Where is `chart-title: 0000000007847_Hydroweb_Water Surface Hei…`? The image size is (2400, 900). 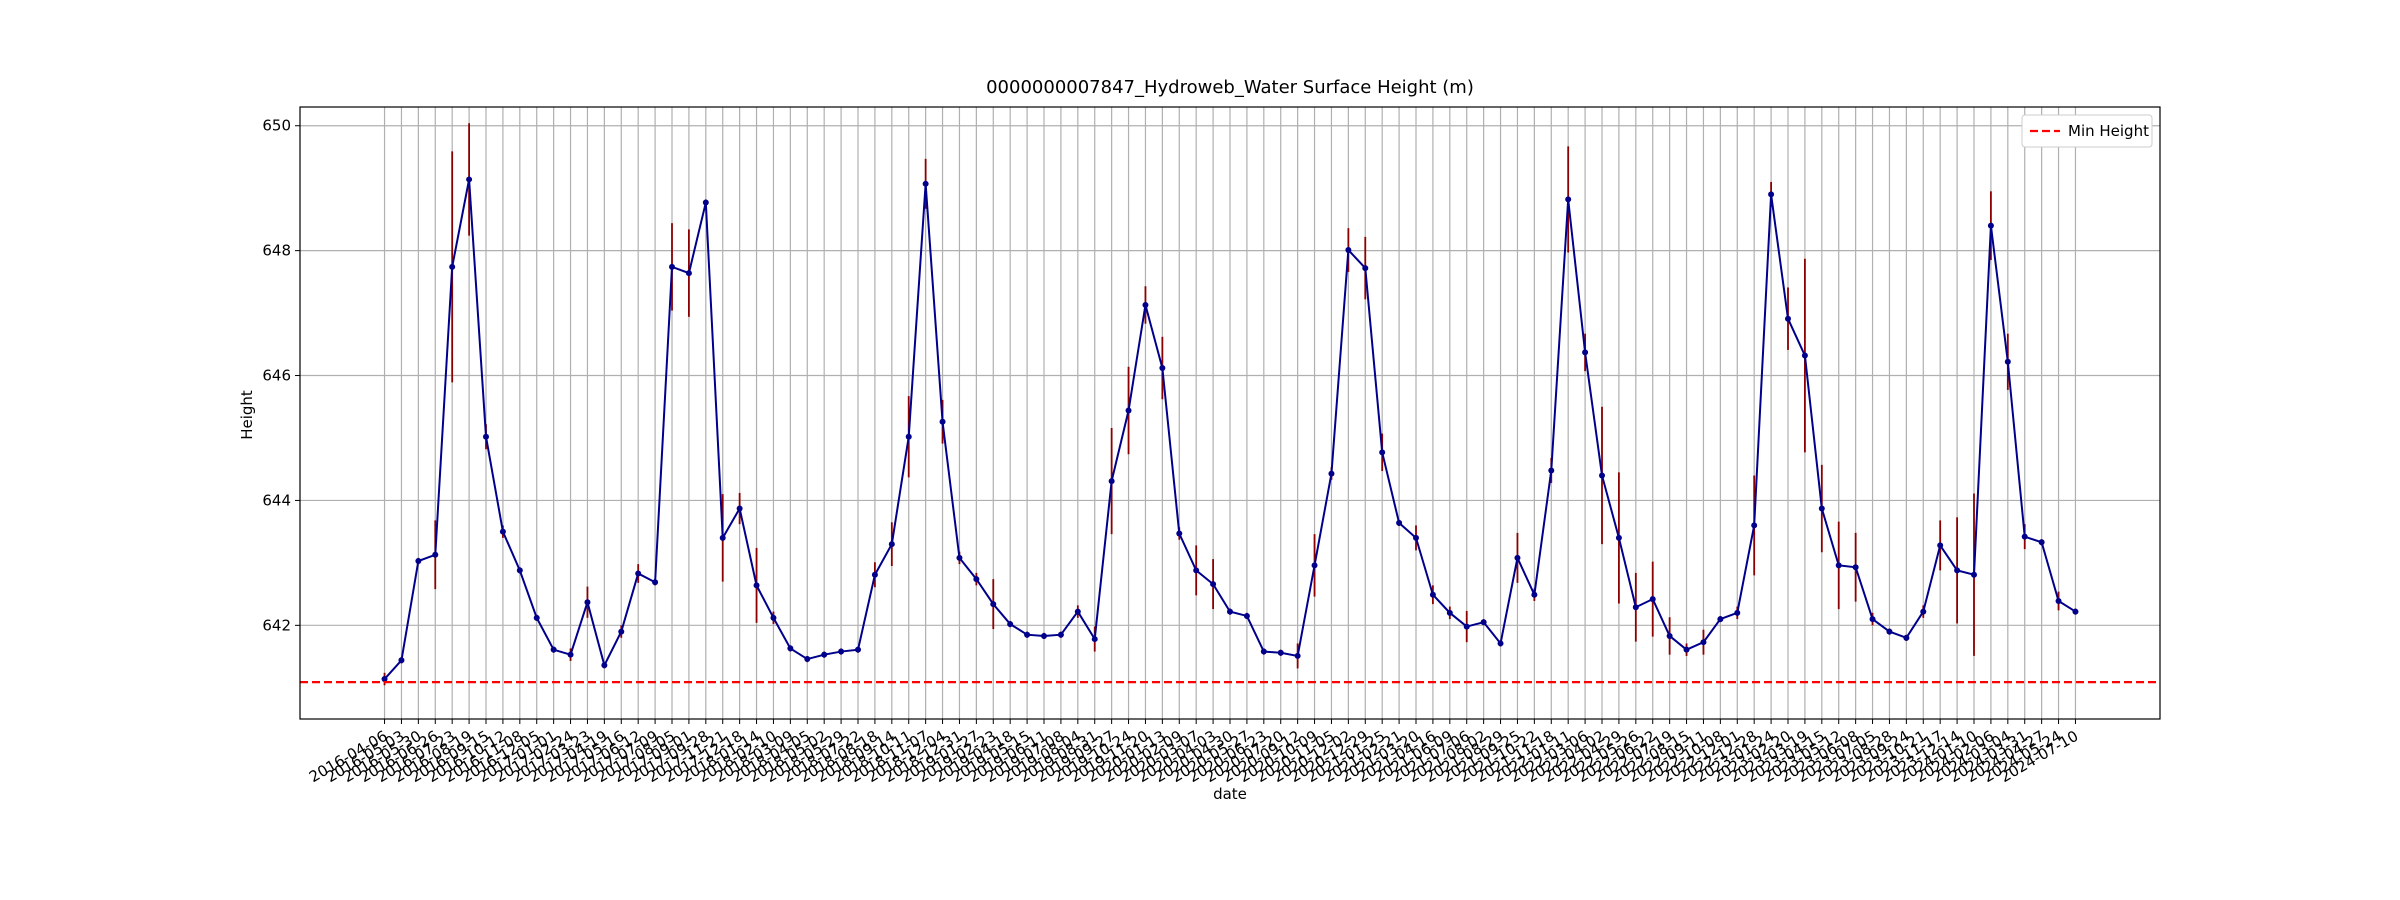
chart-title: 0000000007847_Hydroweb_Water Surface Hei… is located at coordinates (1230, 87).